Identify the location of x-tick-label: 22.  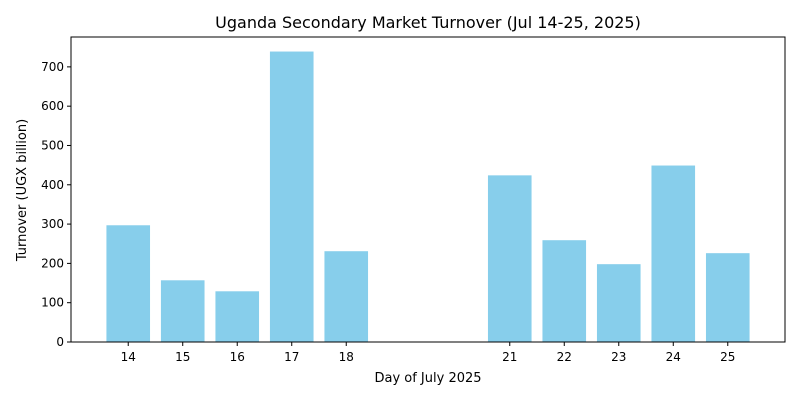
(564, 357).